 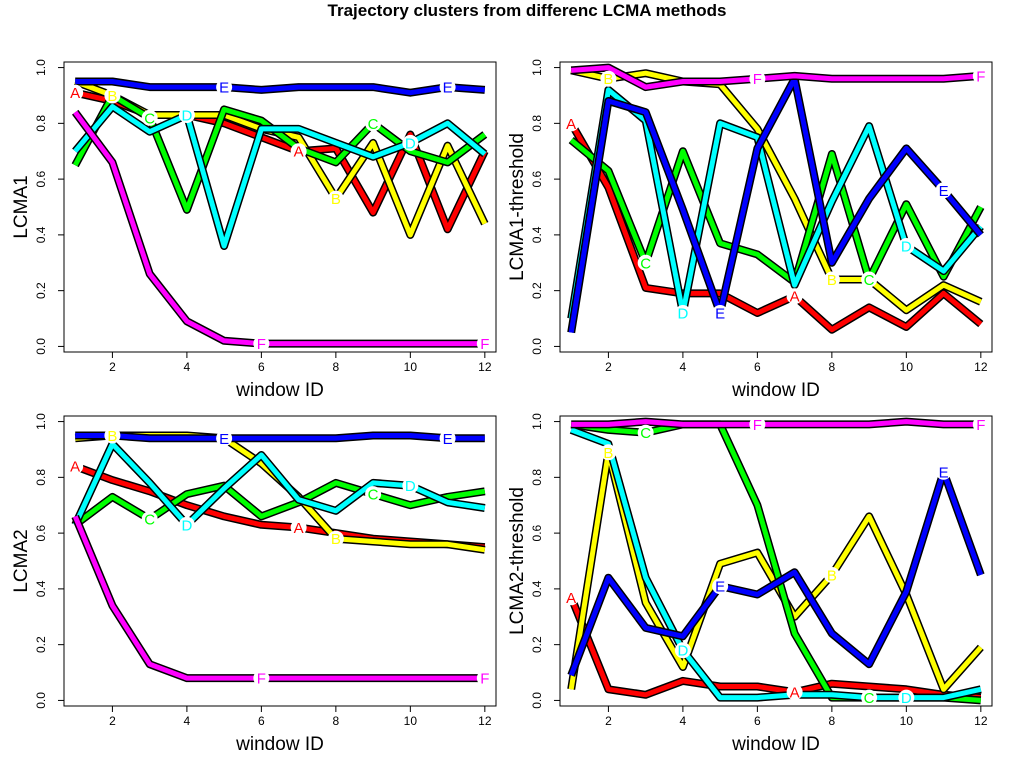 What do you see at coordinates (537, 67) in the screenshot?
I see `y-tick-label: 1.0` at bounding box center [537, 67].